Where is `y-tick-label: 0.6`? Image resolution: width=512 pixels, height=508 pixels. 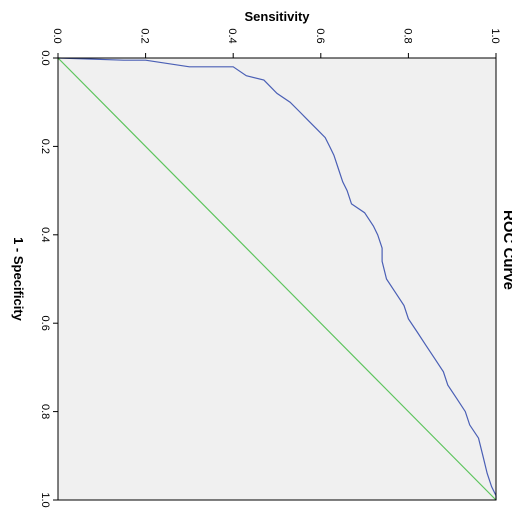 y-tick-label: 0.6 is located at coordinates (320, 35).